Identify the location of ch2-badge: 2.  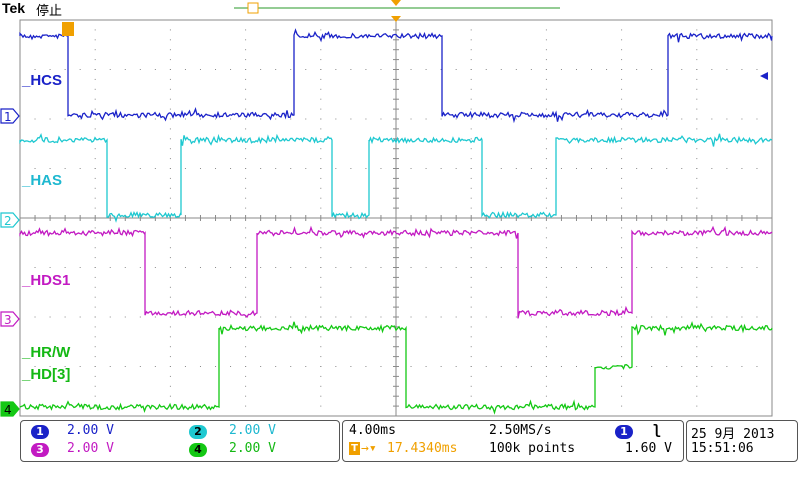
(198, 432).